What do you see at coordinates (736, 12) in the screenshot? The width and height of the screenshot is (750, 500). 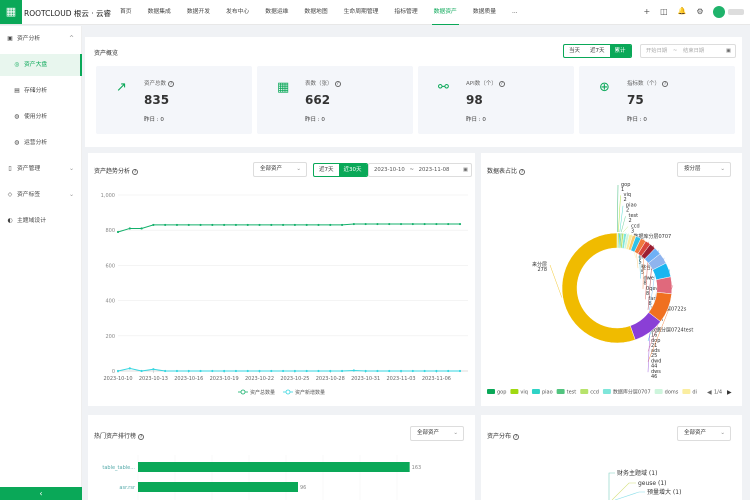 I see `username` at bounding box center [736, 12].